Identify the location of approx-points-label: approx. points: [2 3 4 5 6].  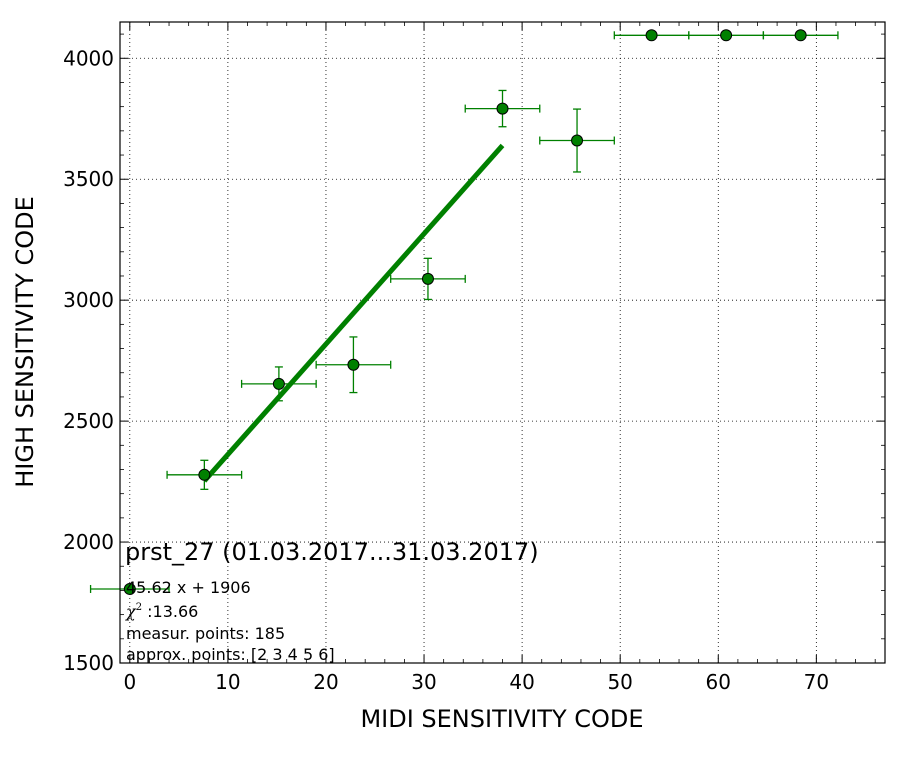
(230, 654).